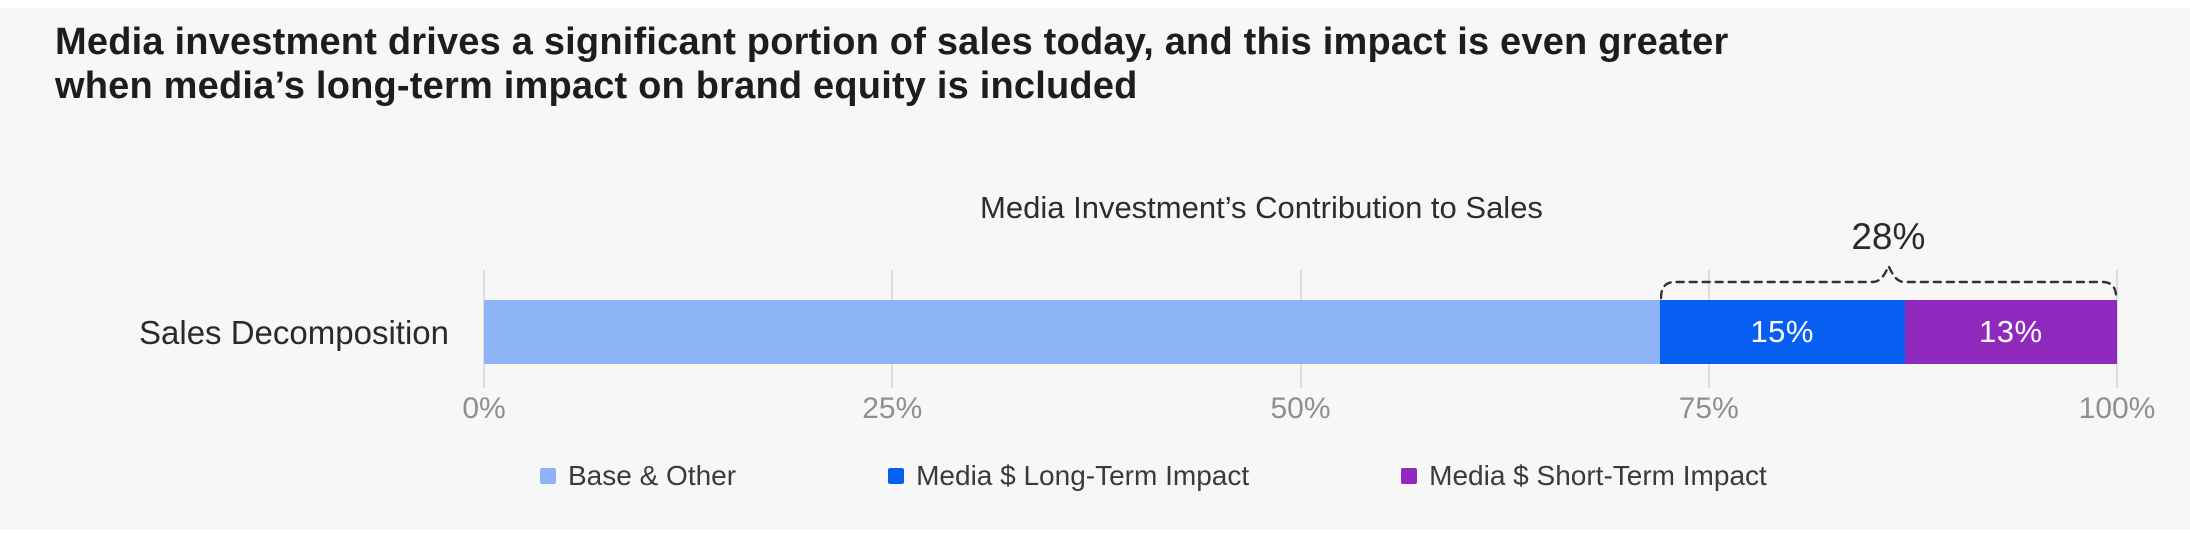 The image size is (2190, 534). Describe the element at coordinates (1888, 236) in the screenshot. I see `annotation-total-value: 28%` at that location.